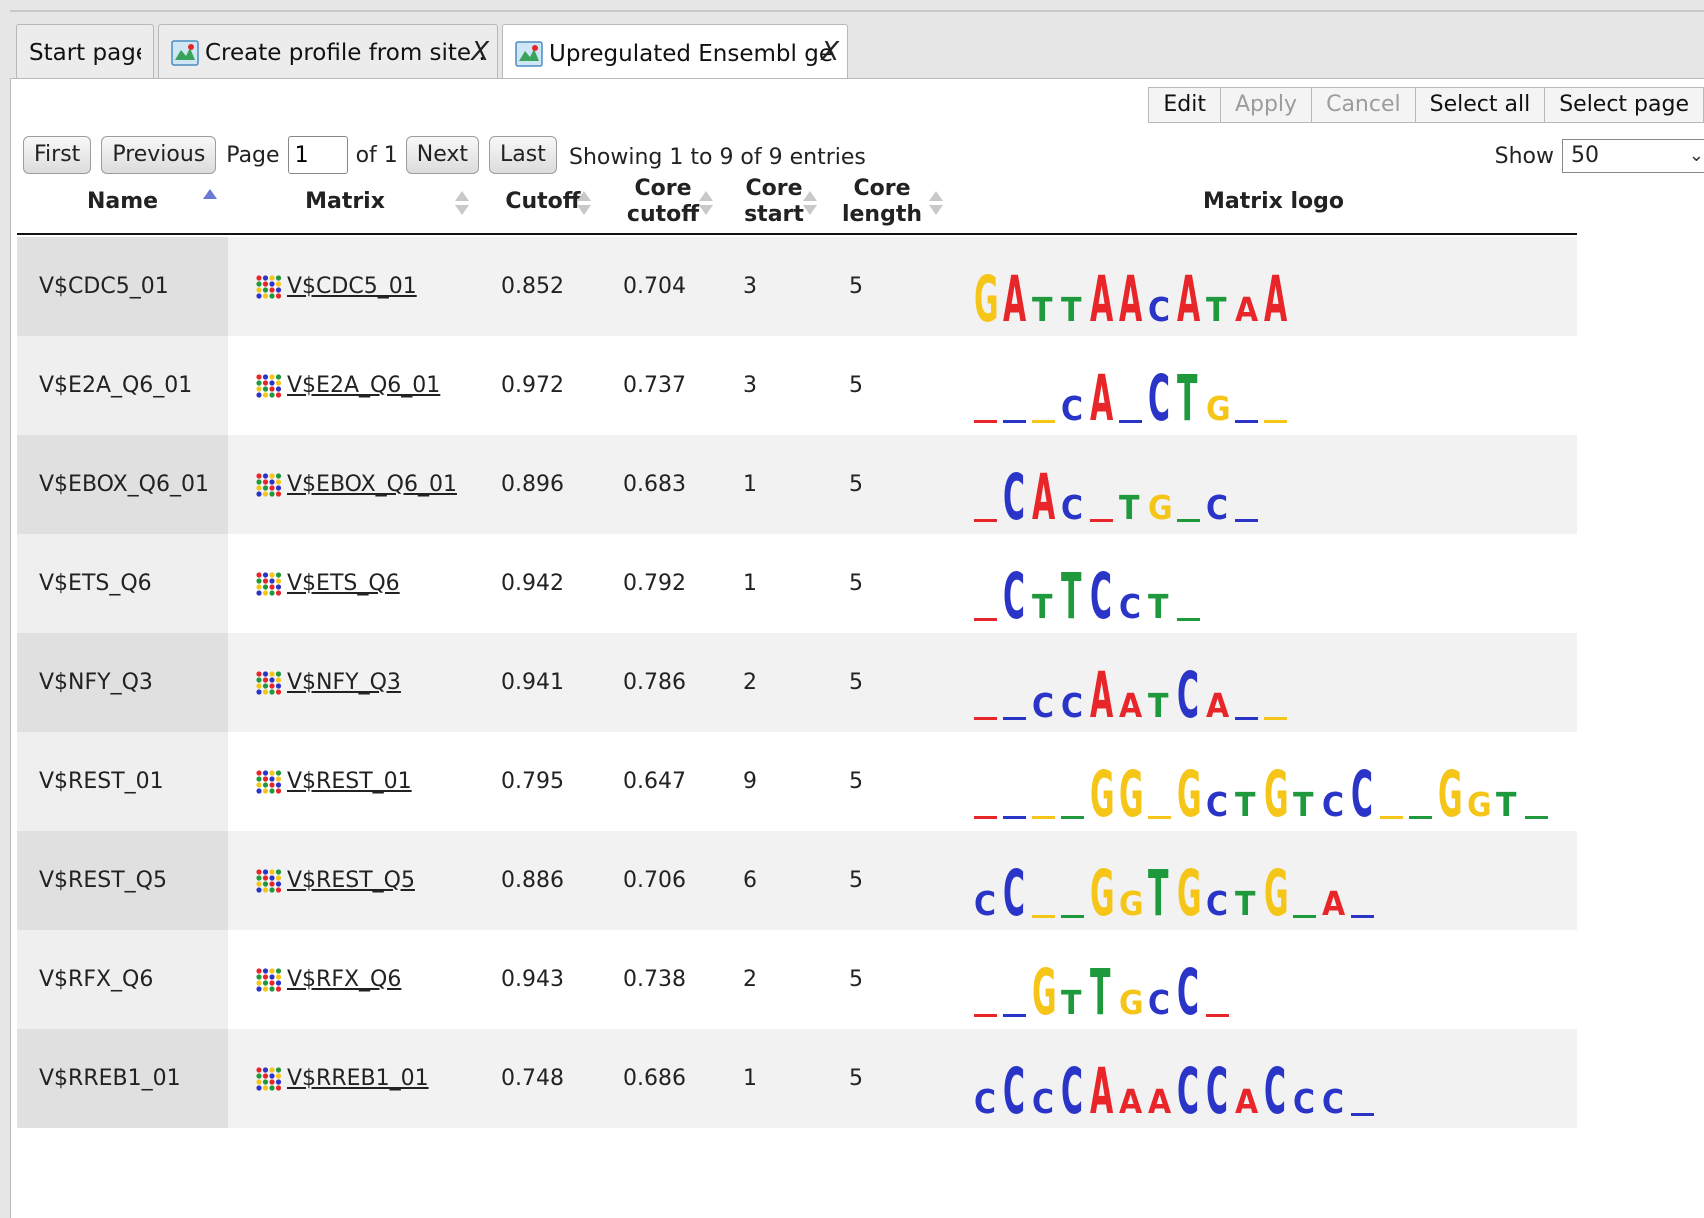 Image resolution: width=1704 pixels, height=1218 pixels. I want to click on previous-page-button: Previous, so click(159, 155).